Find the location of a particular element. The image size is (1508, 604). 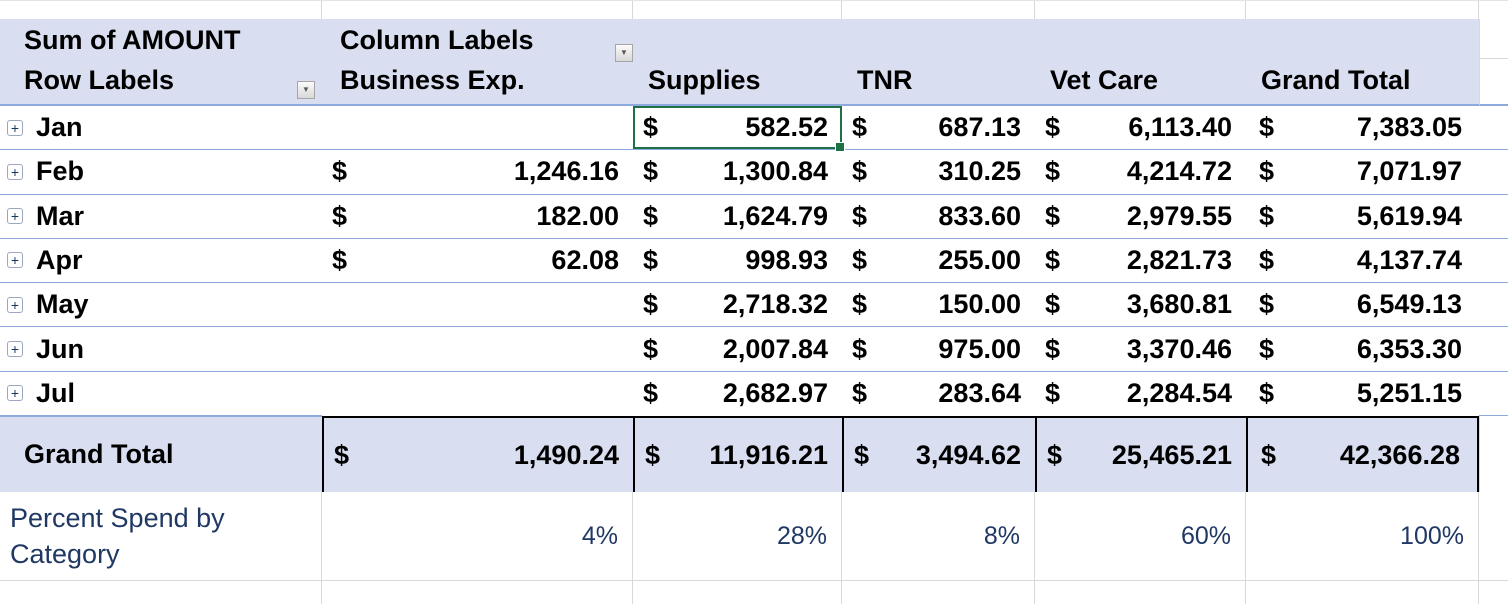

row-labels-filter-button: ▼ is located at coordinates (306, 90).